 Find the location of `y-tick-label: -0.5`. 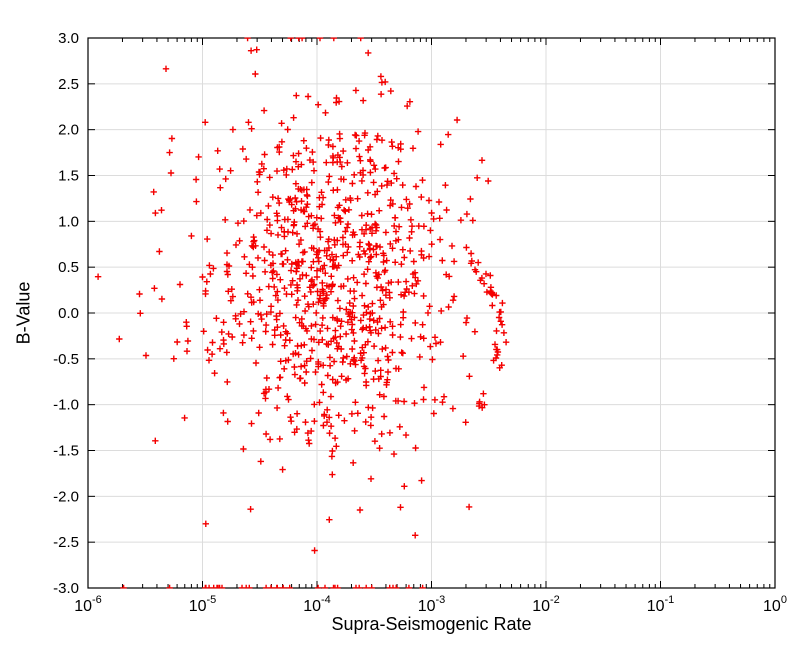

y-tick-label: -0.5 is located at coordinates (66, 359).